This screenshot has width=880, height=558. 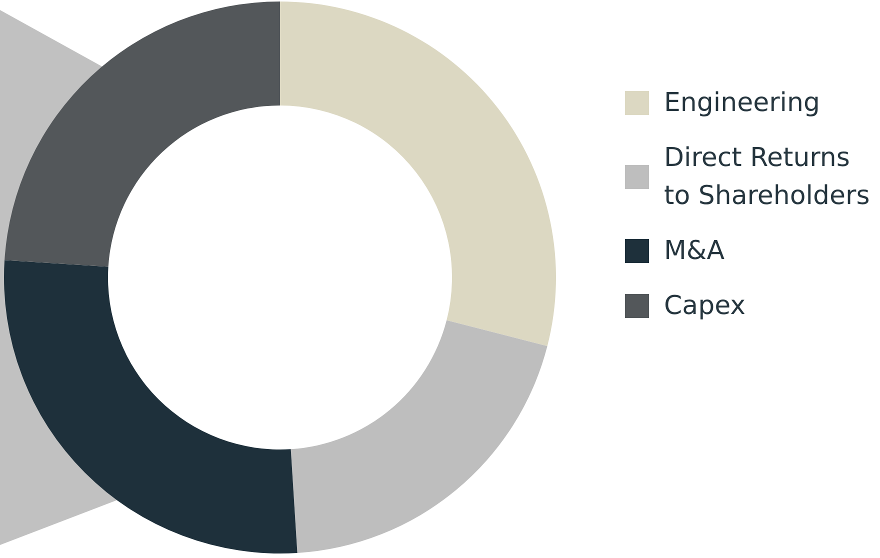 I want to click on legend-label: Capex, so click(x=705, y=306).